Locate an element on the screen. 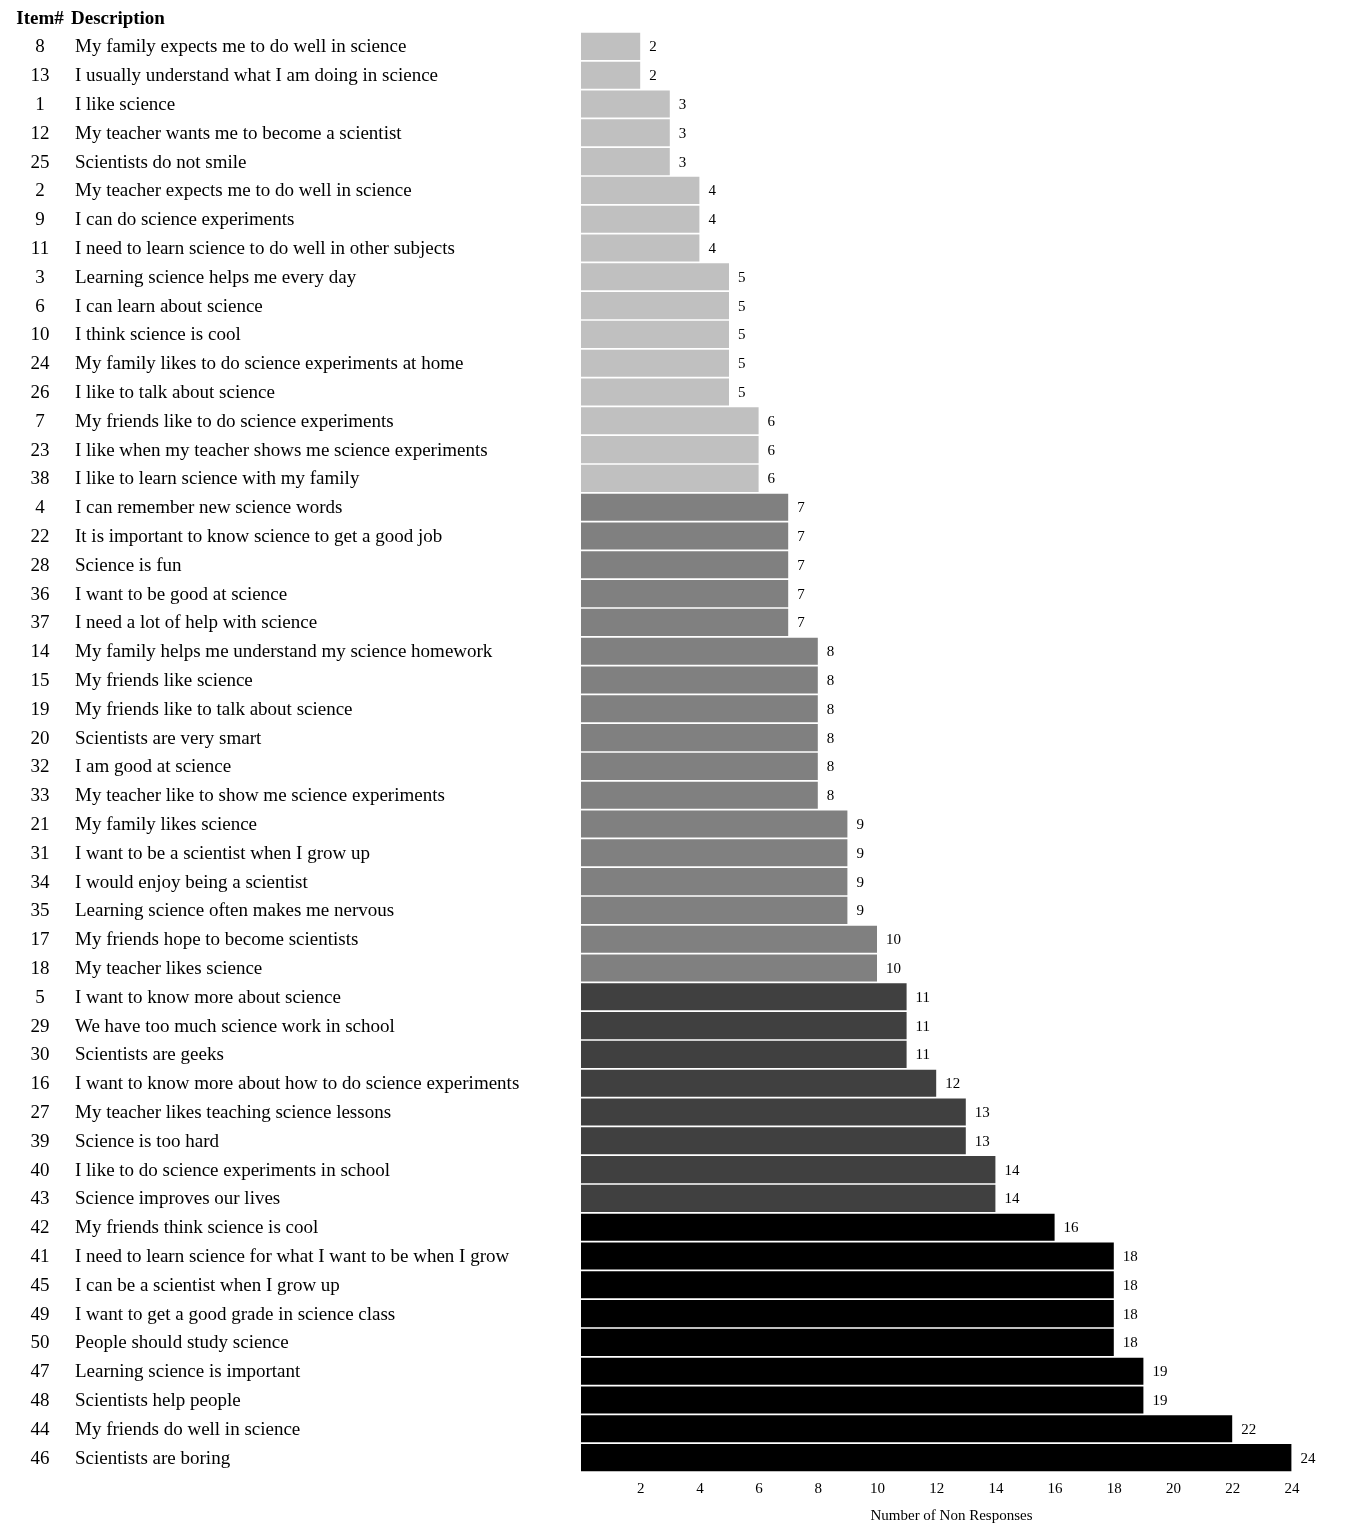  text: 30 is located at coordinates (40, 1054).